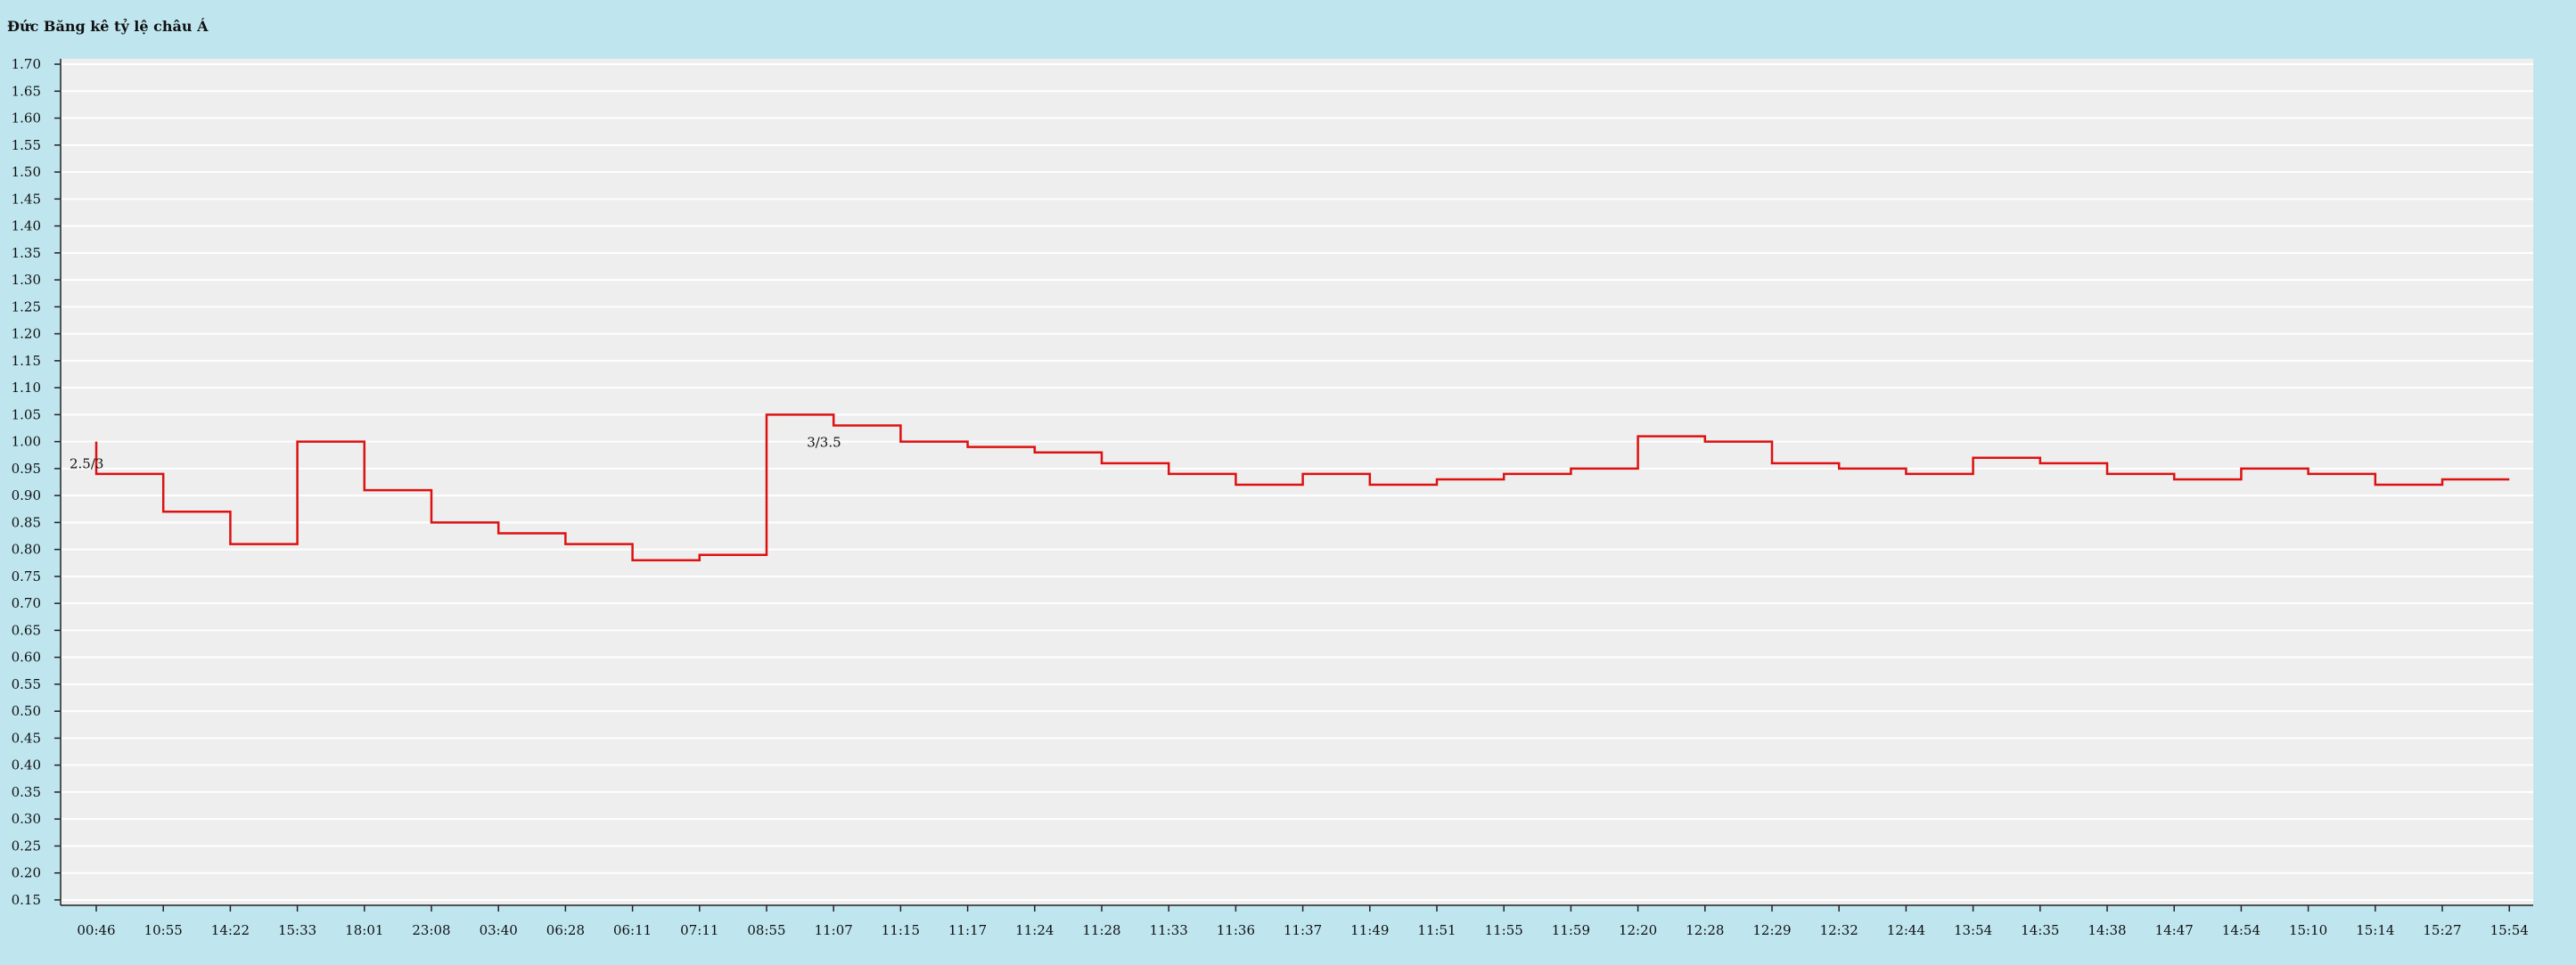 The height and width of the screenshot is (965, 2576). I want to click on x-tick-label: 11:49, so click(1370, 930).